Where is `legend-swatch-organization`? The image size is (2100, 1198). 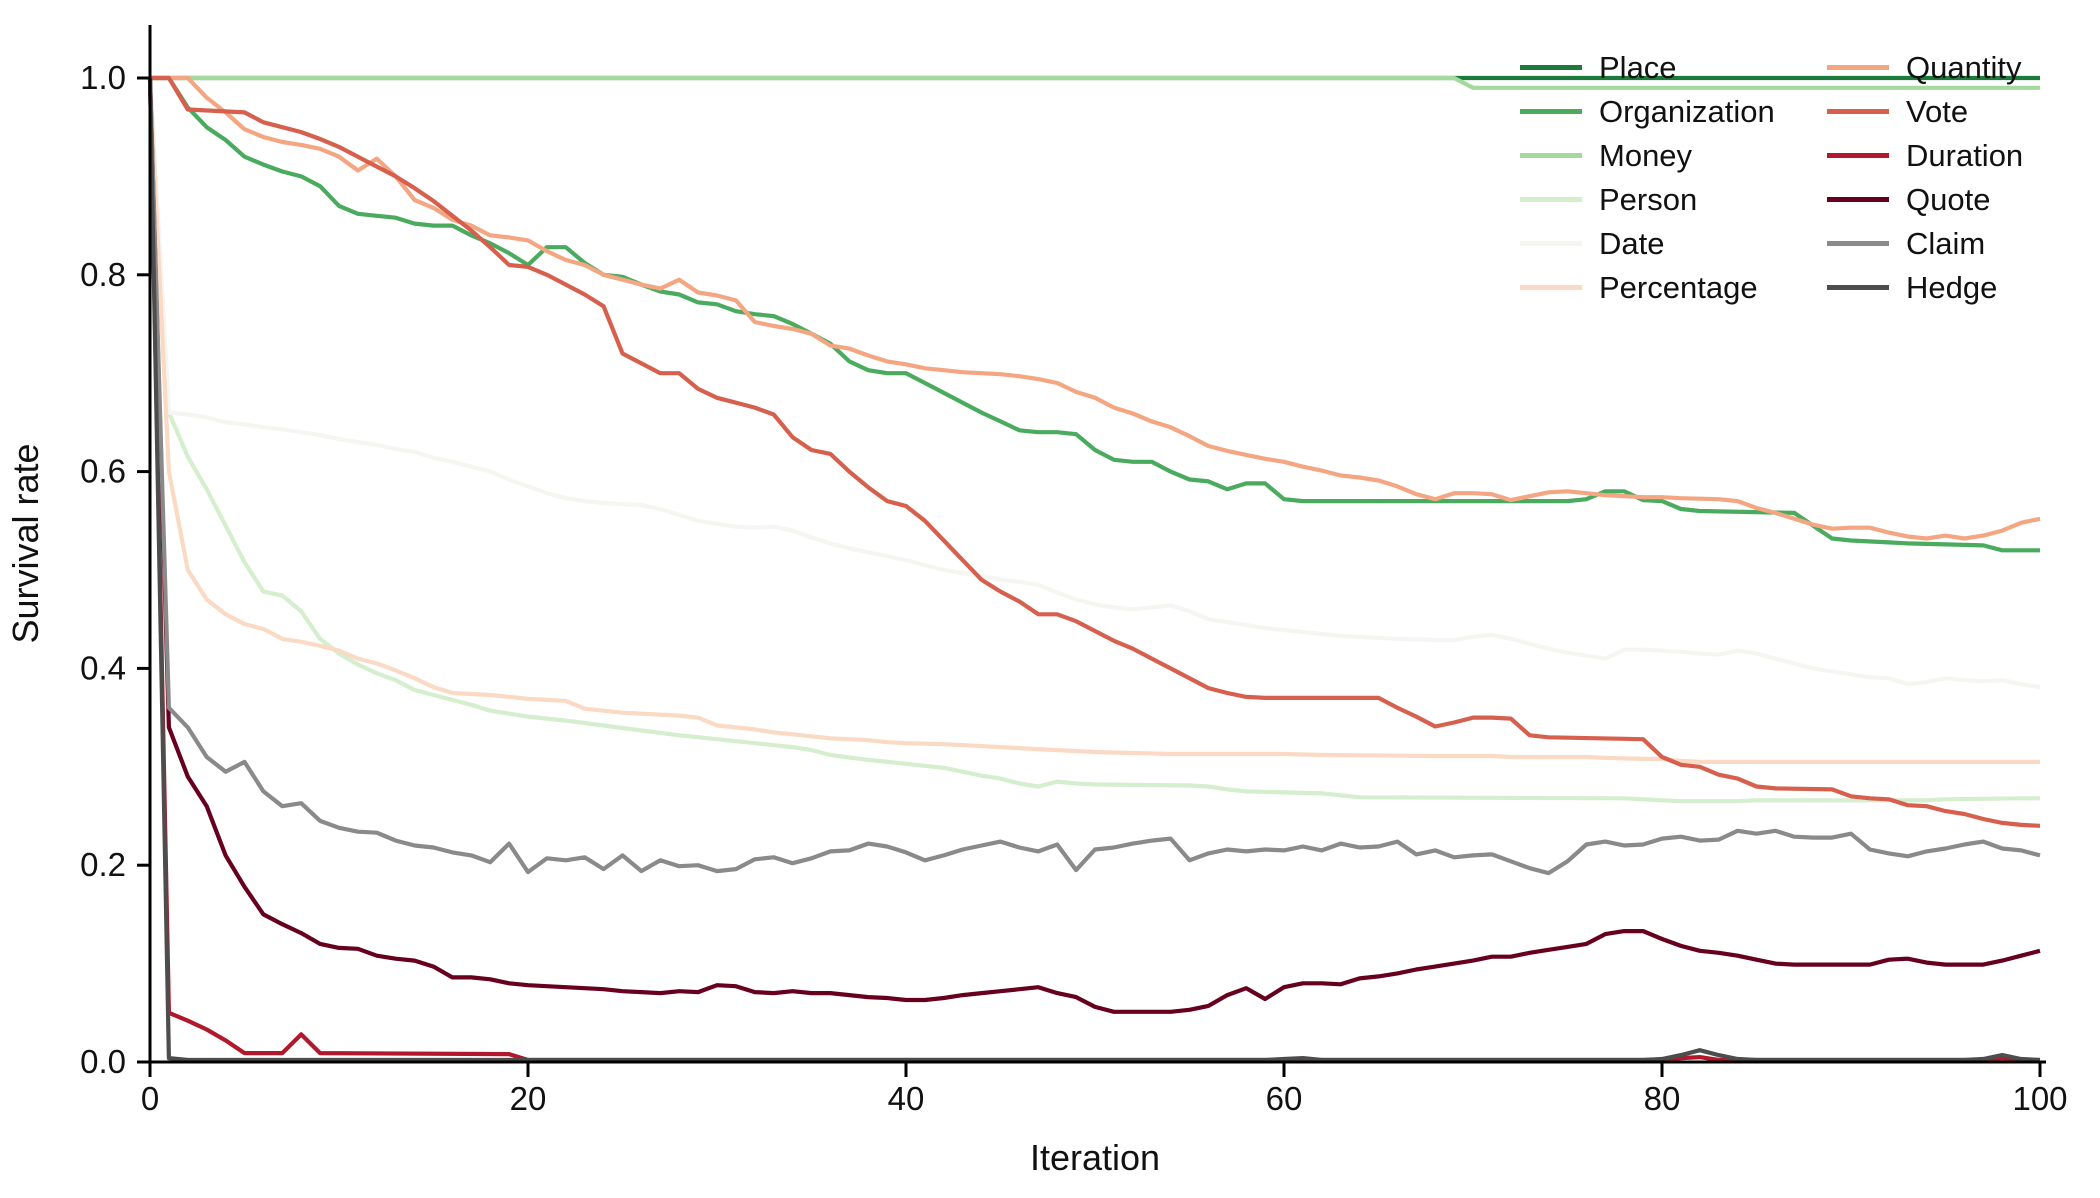
legend-swatch-organization is located at coordinates (1551, 111).